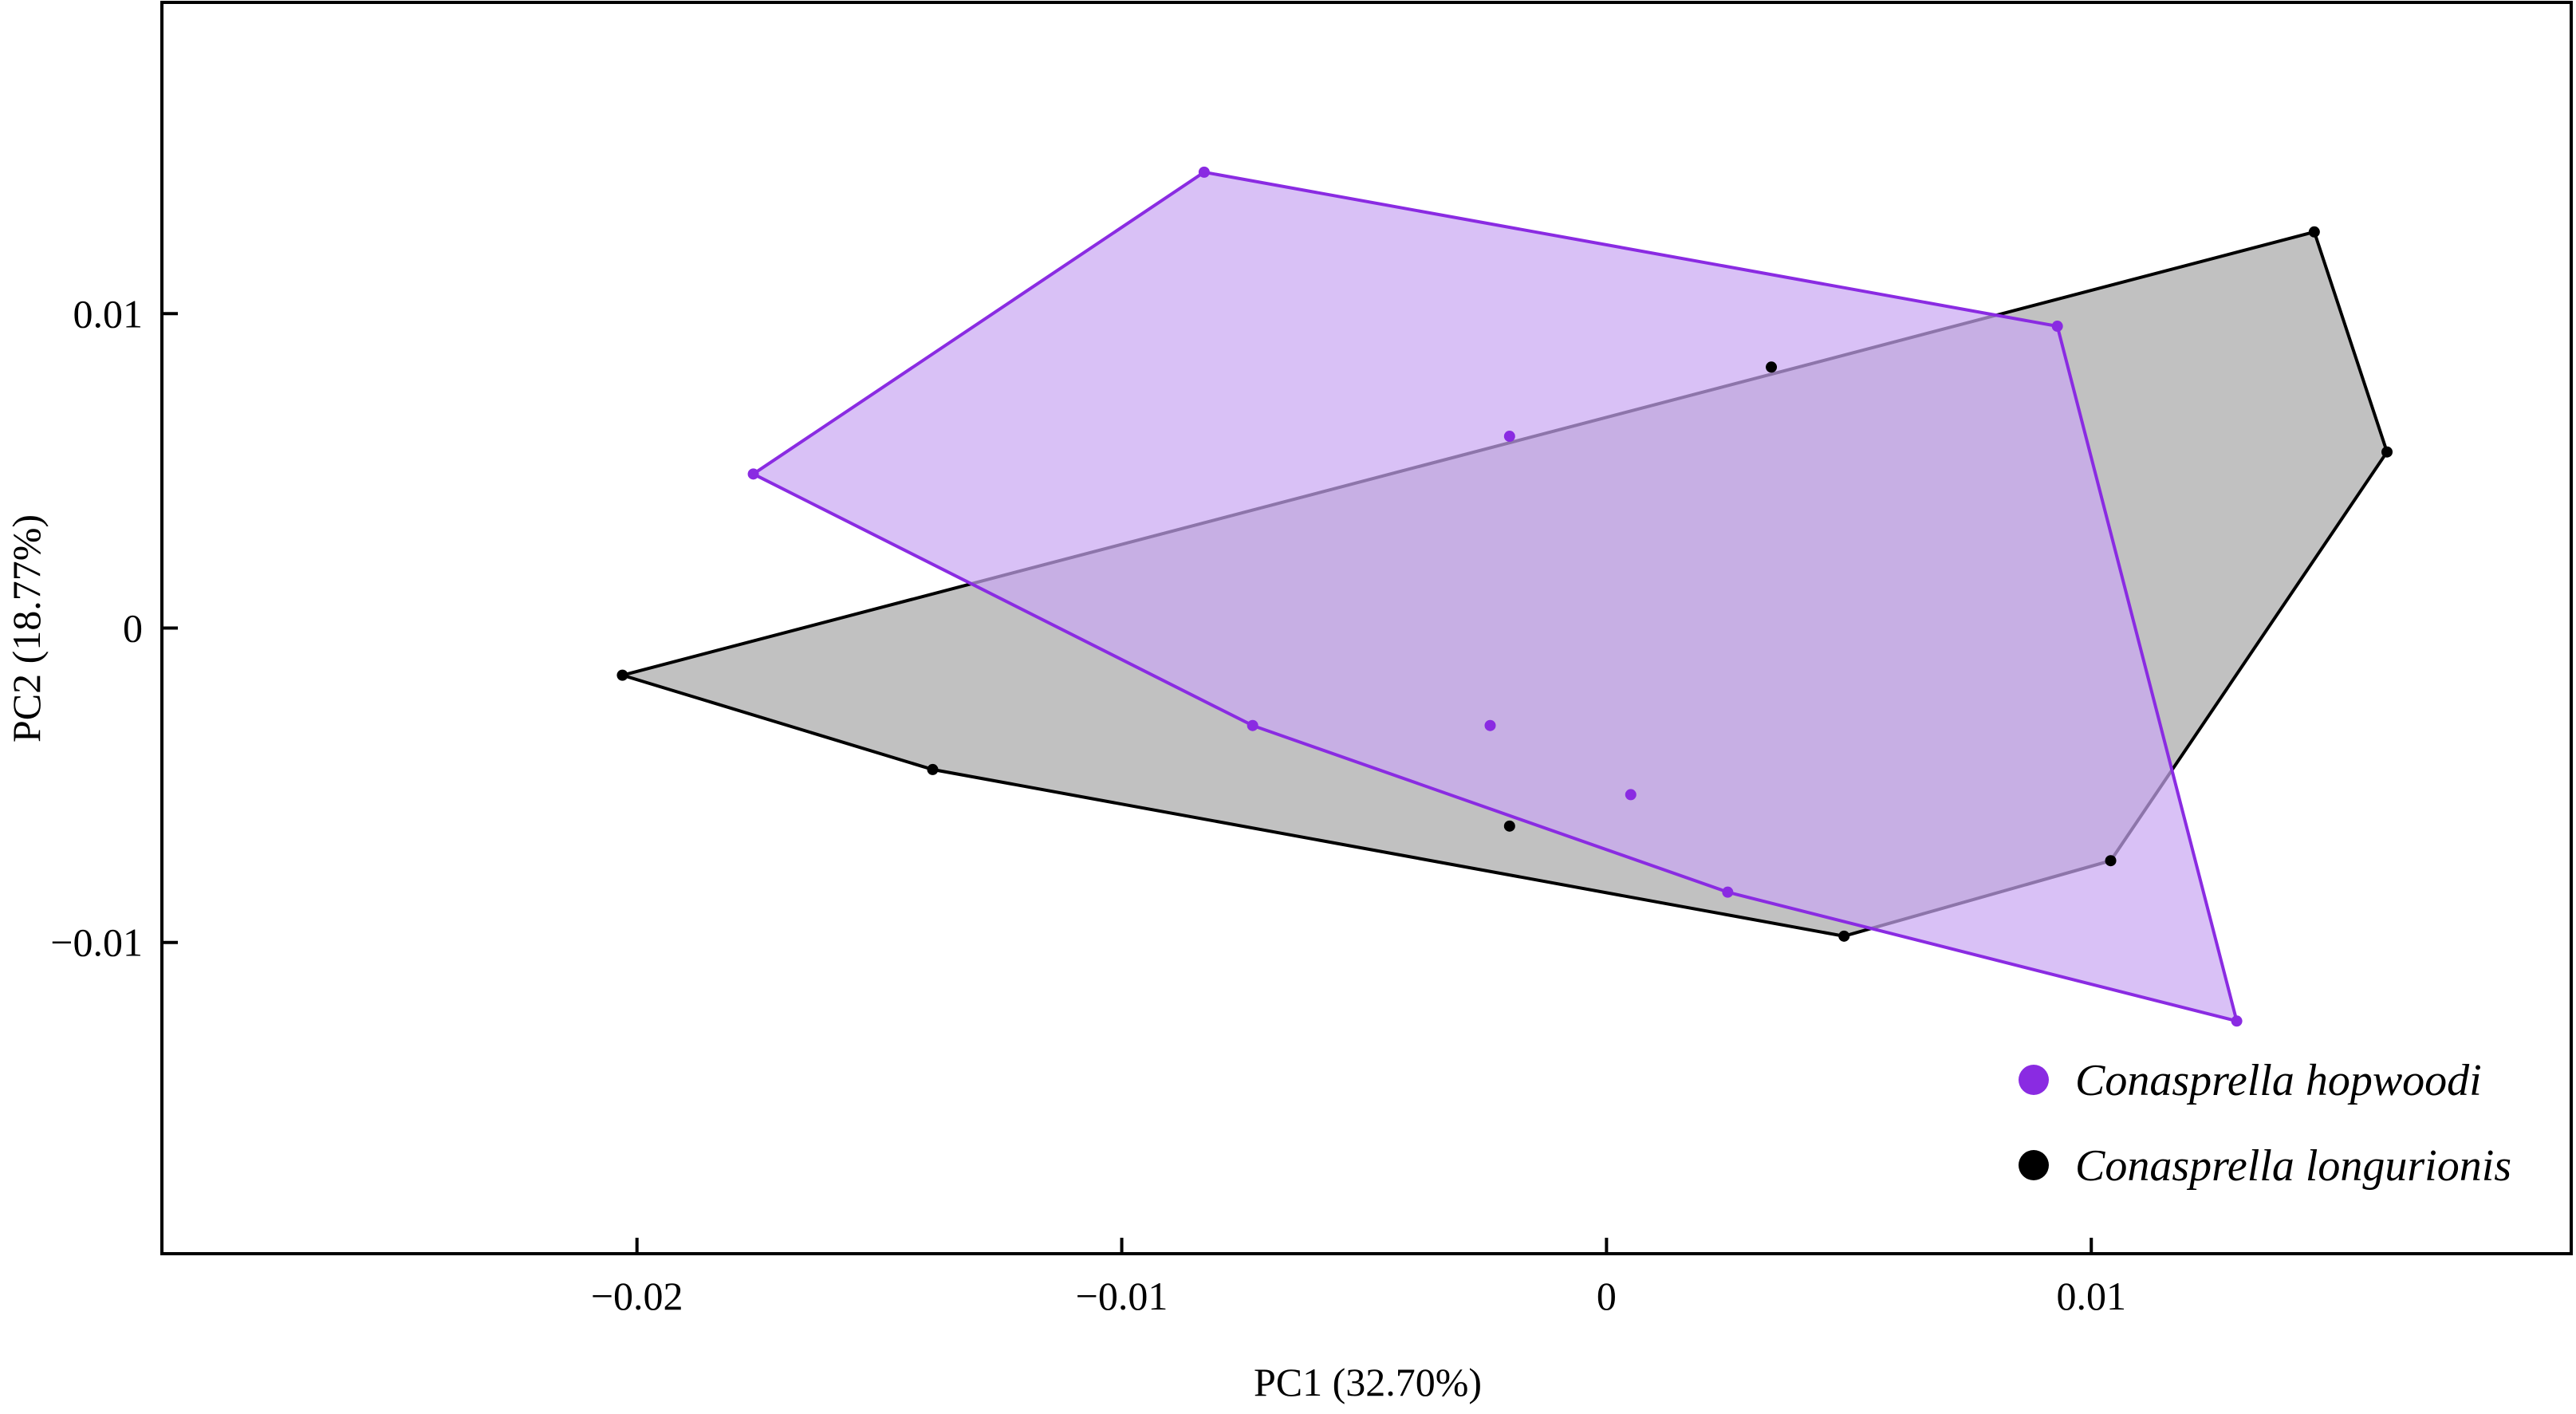  What do you see at coordinates (1368, 1382) in the screenshot?
I see `x-axis-title: PC1 (32.70%)` at bounding box center [1368, 1382].